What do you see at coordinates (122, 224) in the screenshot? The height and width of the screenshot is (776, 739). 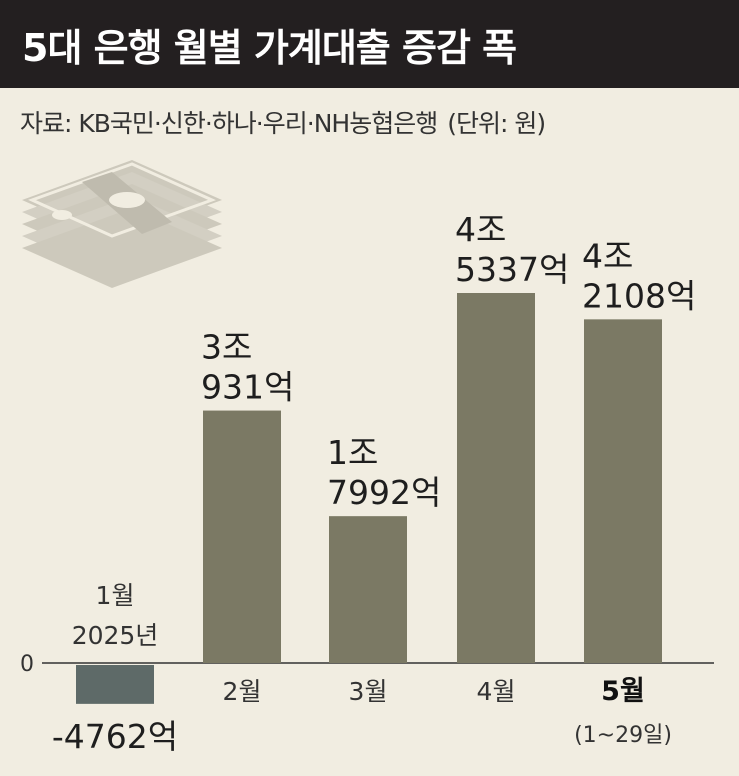 I see `money-stack-icon` at bounding box center [122, 224].